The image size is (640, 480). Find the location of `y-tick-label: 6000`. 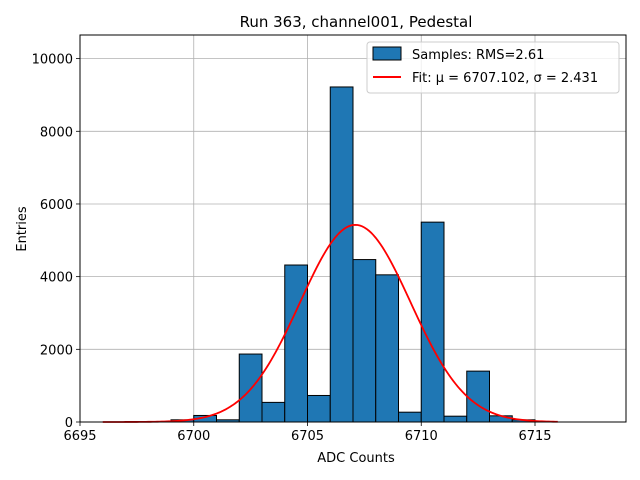

y-tick-label: 6000 is located at coordinates (56, 205).